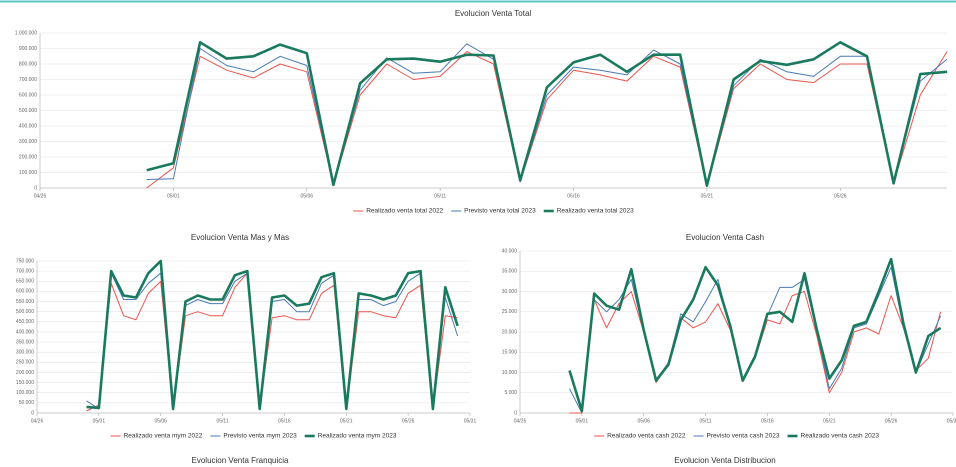  I want to click on y-tick-label: 40.000, so click(510, 251).